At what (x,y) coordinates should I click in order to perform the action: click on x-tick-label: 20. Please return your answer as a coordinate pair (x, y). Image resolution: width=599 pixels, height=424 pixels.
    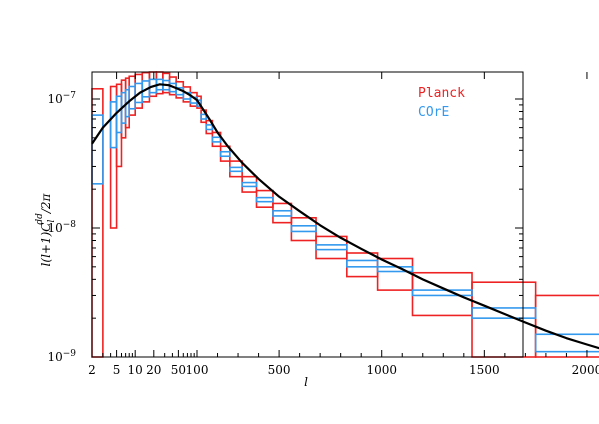
    Looking at the image, I should click on (153, 370).